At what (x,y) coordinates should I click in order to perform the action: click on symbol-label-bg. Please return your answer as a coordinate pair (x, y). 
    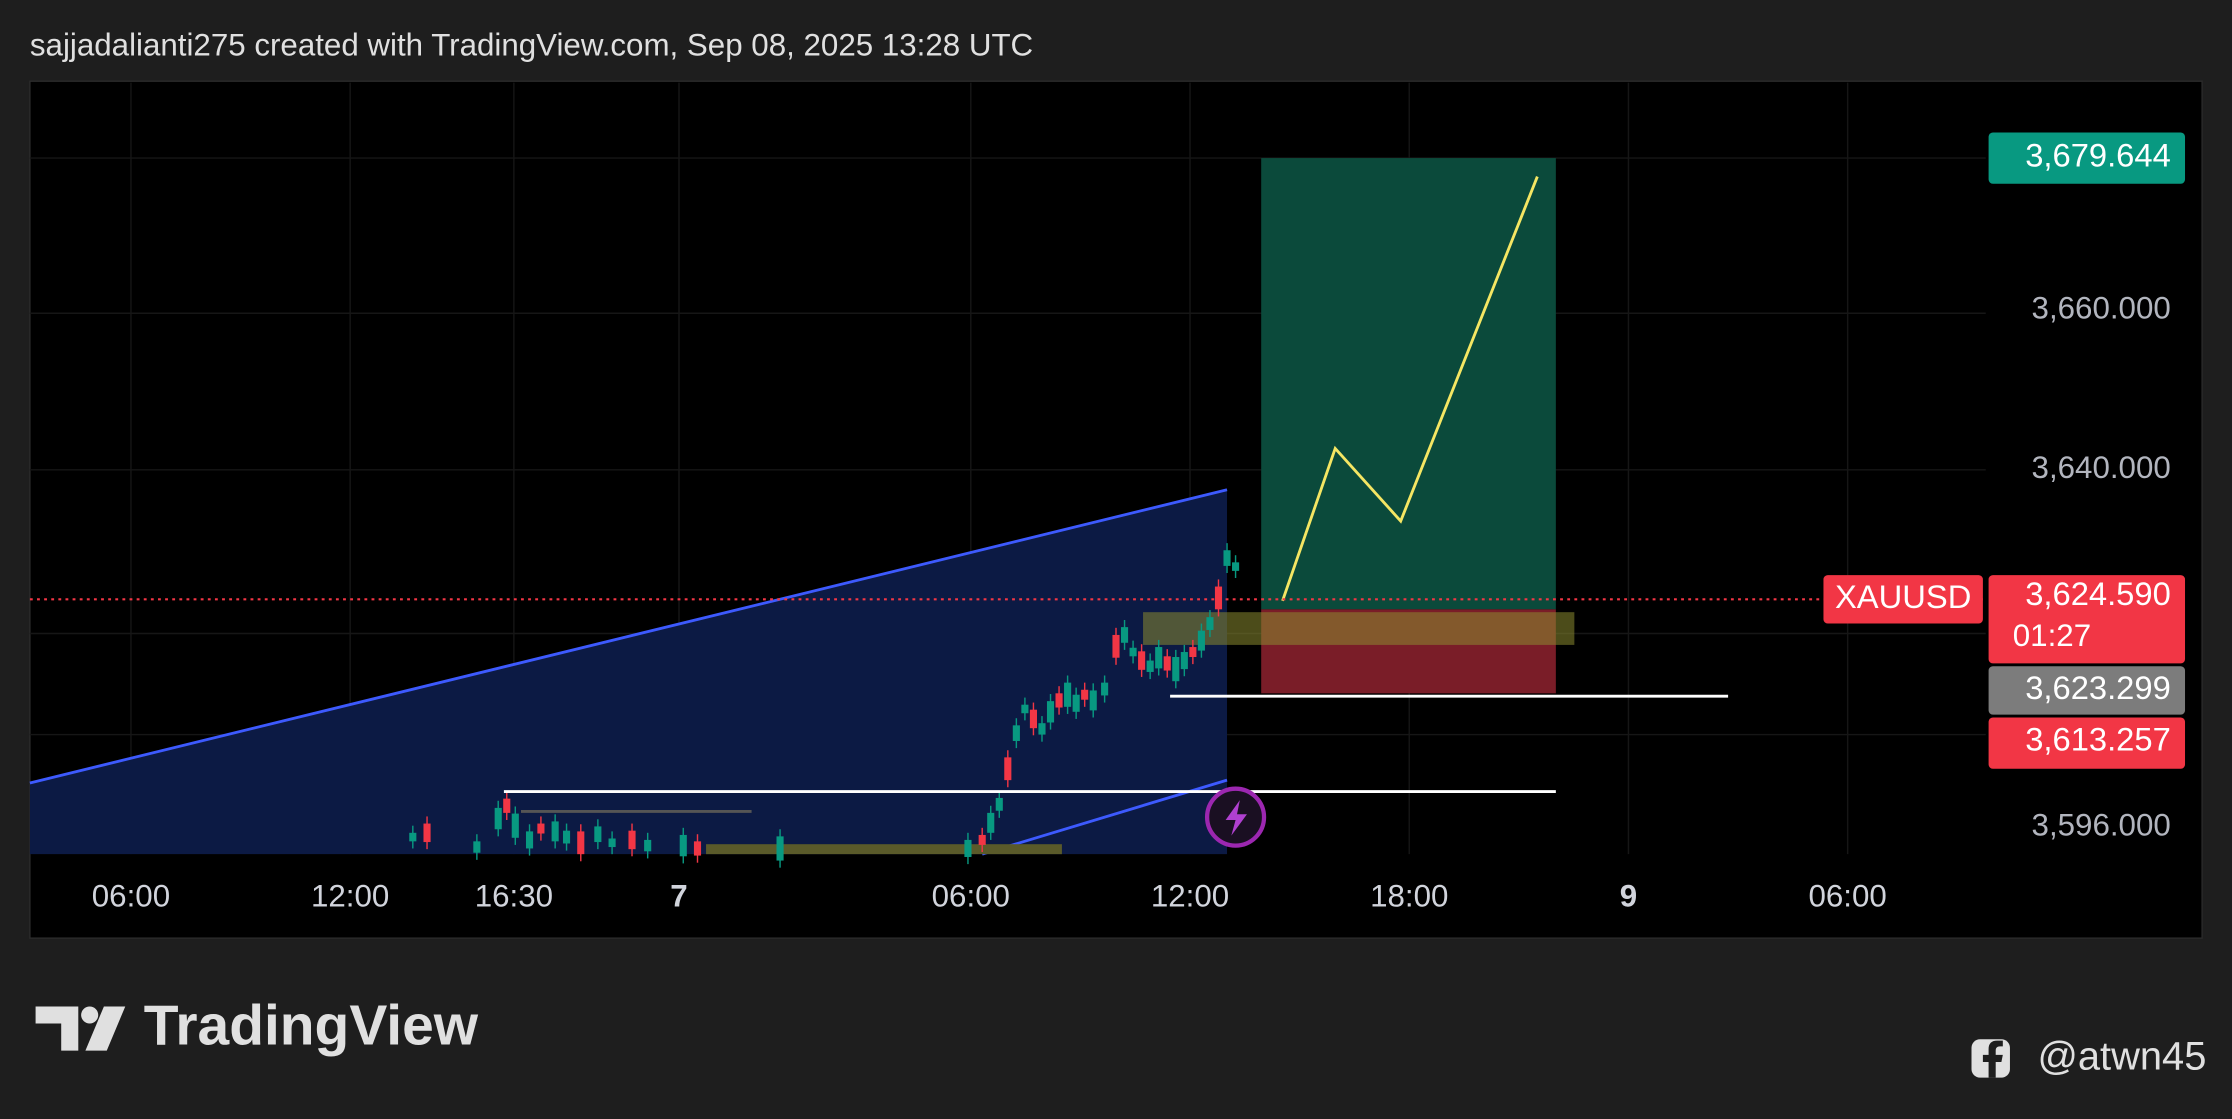
    Looking at the image, I should click on (1903, 599).